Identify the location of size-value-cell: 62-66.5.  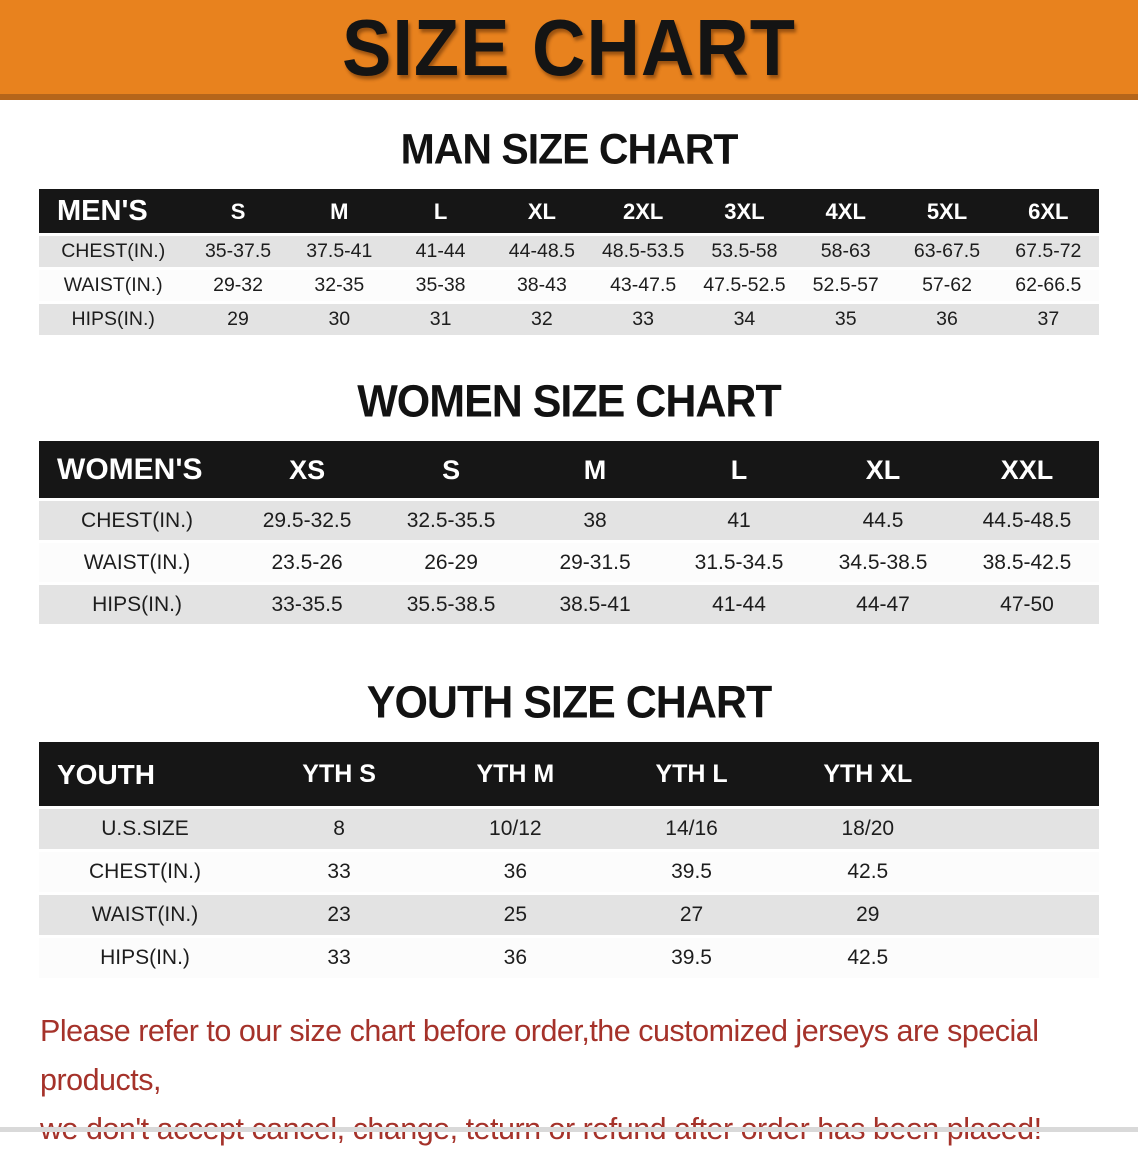
(1048, 286).